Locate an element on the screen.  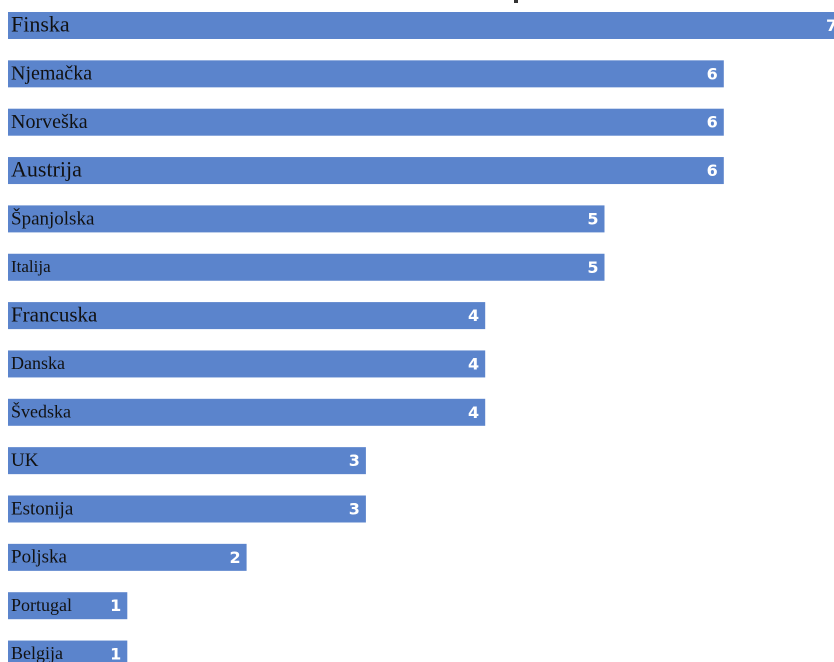
category-label: Portugal is located at coordinates (41, 605).